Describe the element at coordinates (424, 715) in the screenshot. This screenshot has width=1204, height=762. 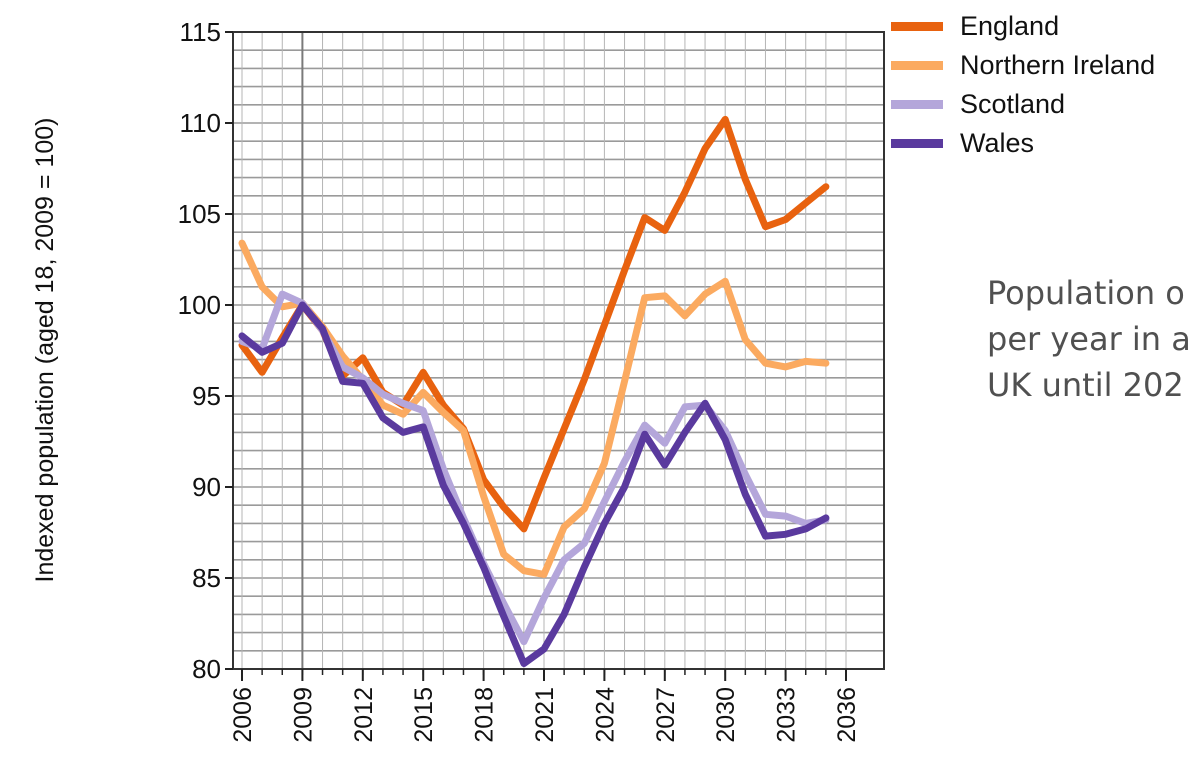
I see `x-tick-label: 2015` at that location.